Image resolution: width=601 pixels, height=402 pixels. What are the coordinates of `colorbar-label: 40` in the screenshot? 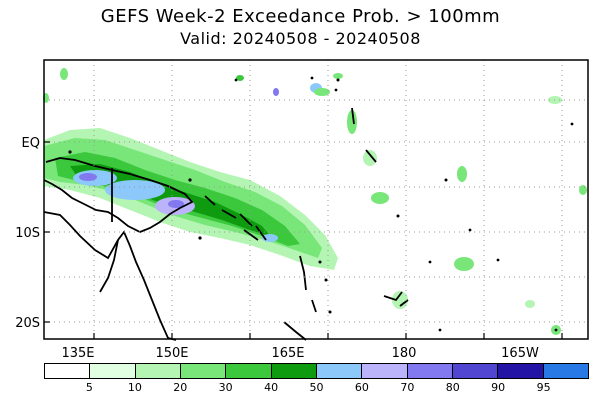 It's located at (271, 387).